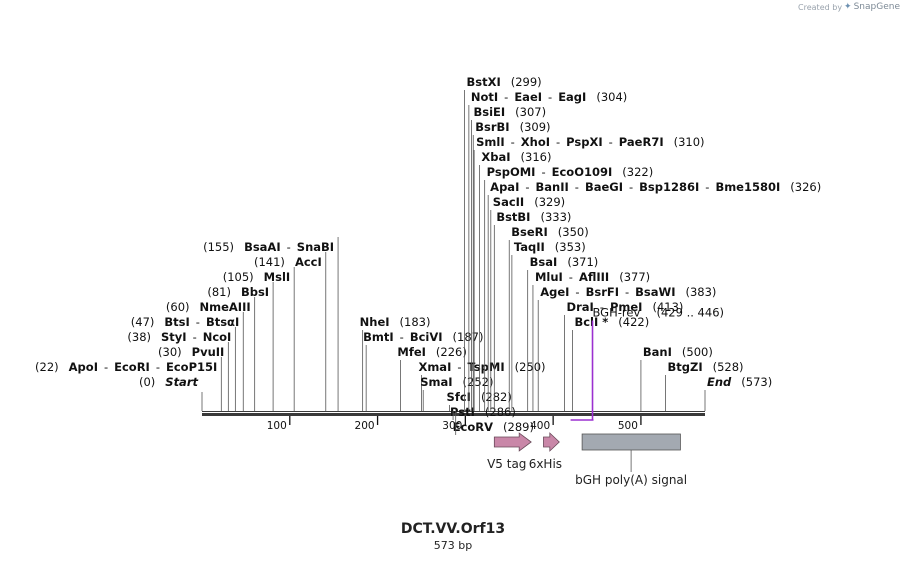 This screenshot has height=561, width=906. Describe the element at coordinates (634, 277) in the screenshot. I see `site-mlui-position: (377)` at that location.